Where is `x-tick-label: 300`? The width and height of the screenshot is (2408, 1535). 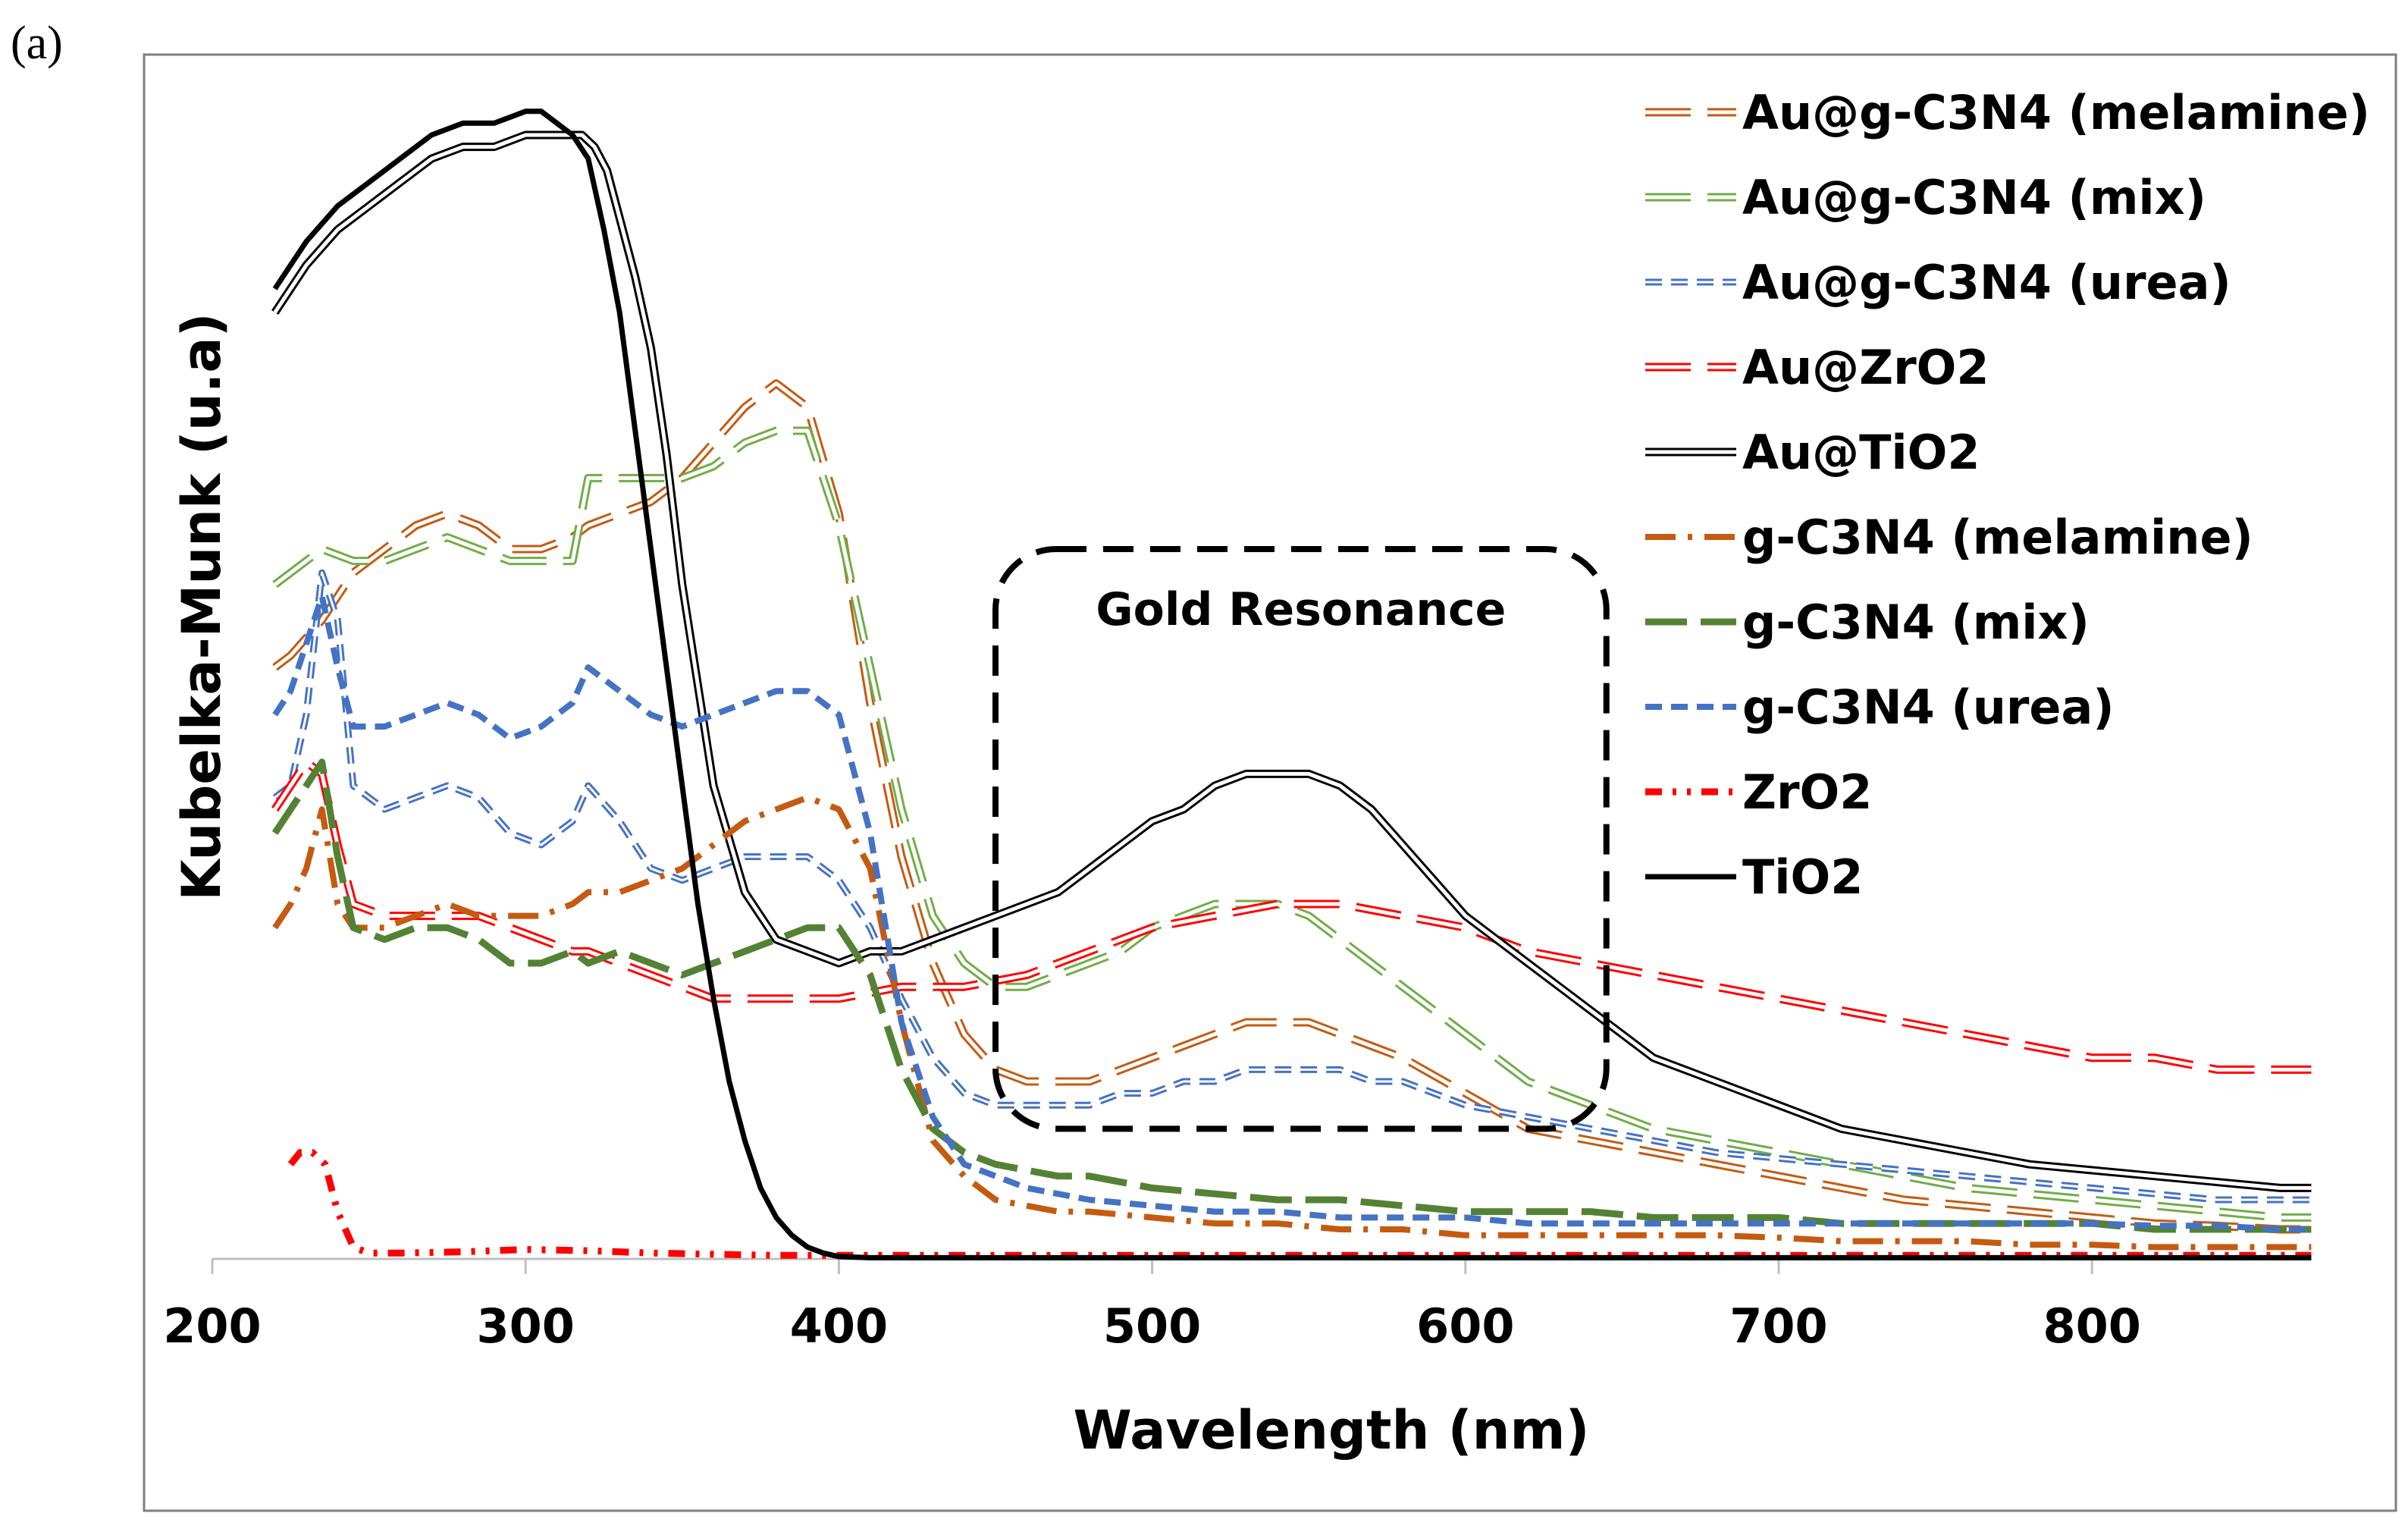 x-tick-label: 300 is located at coordinates (525, 1326).